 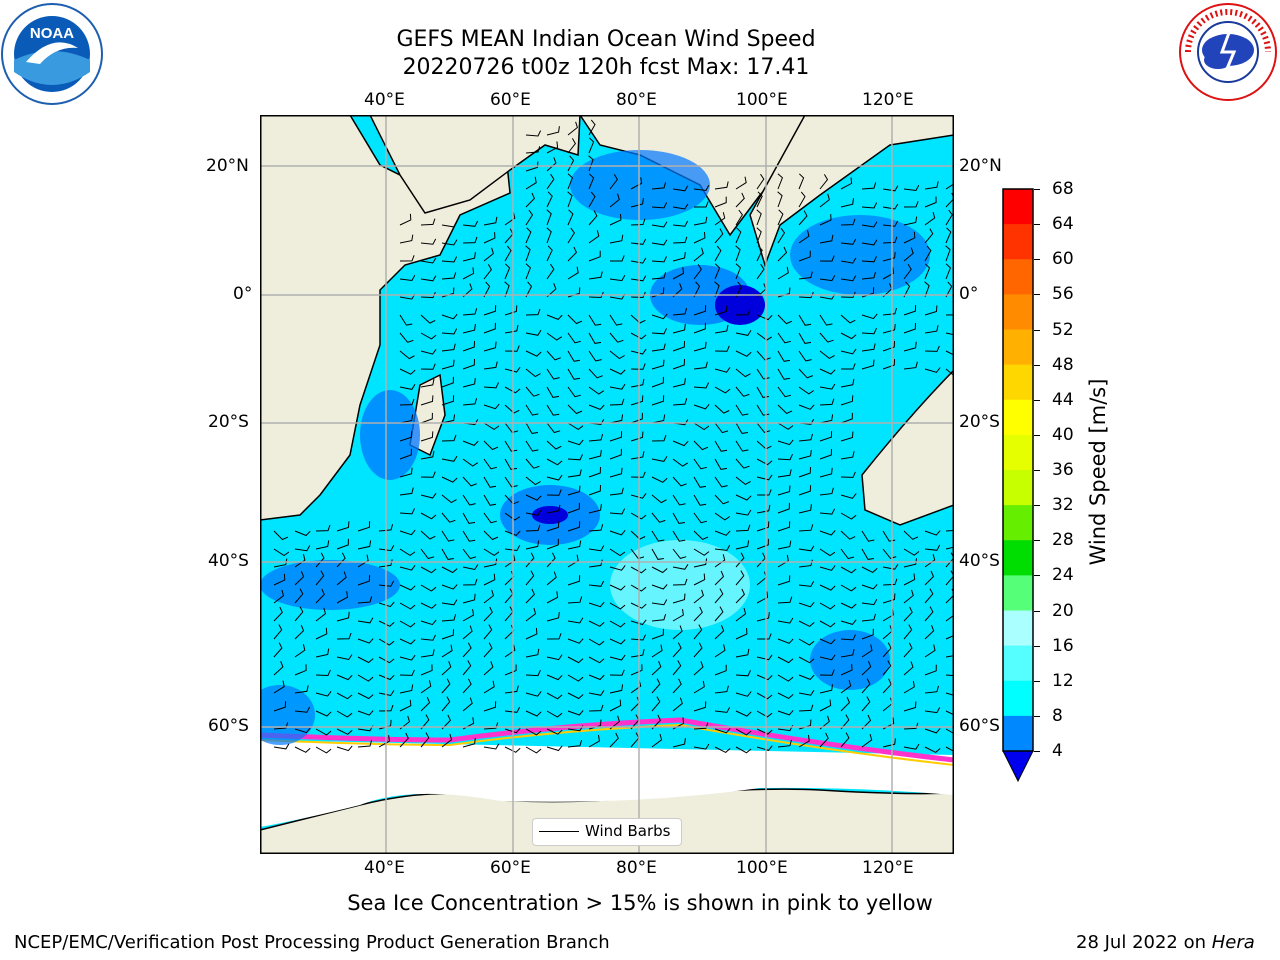 I want to click on lat-label-left-40s: 40°S, so click(x=228, y=561).